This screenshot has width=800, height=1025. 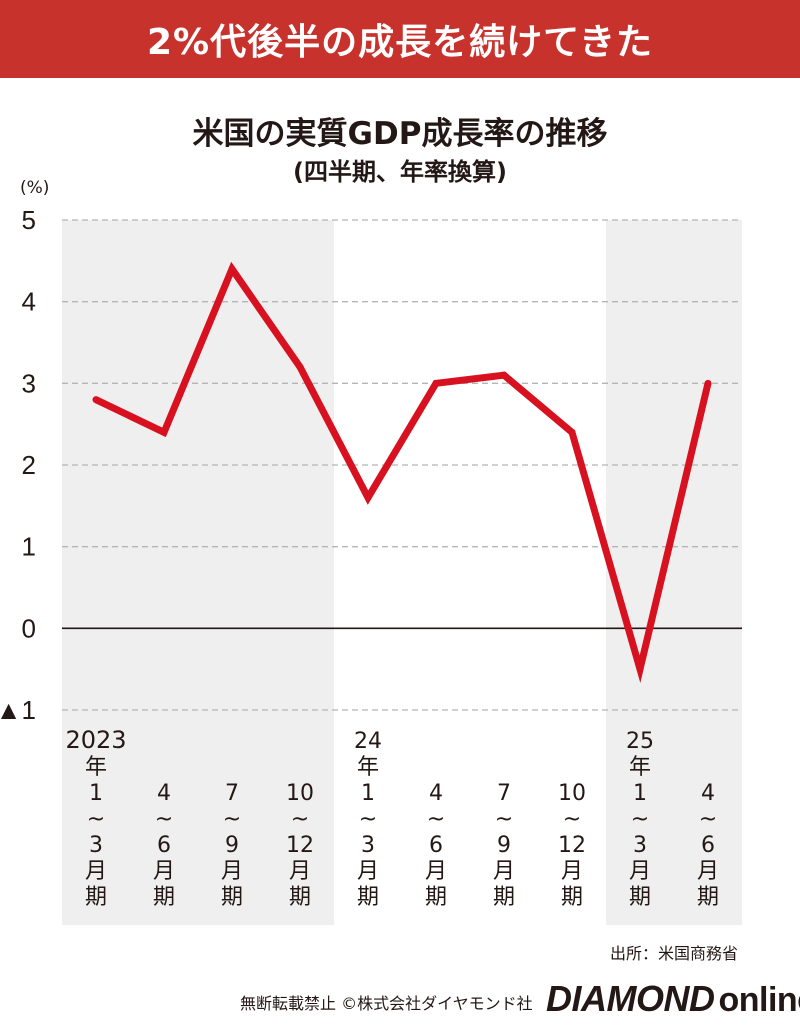 I want to click on chart-subtitle: (四半期、年率換算), so click(x=400, y=172).